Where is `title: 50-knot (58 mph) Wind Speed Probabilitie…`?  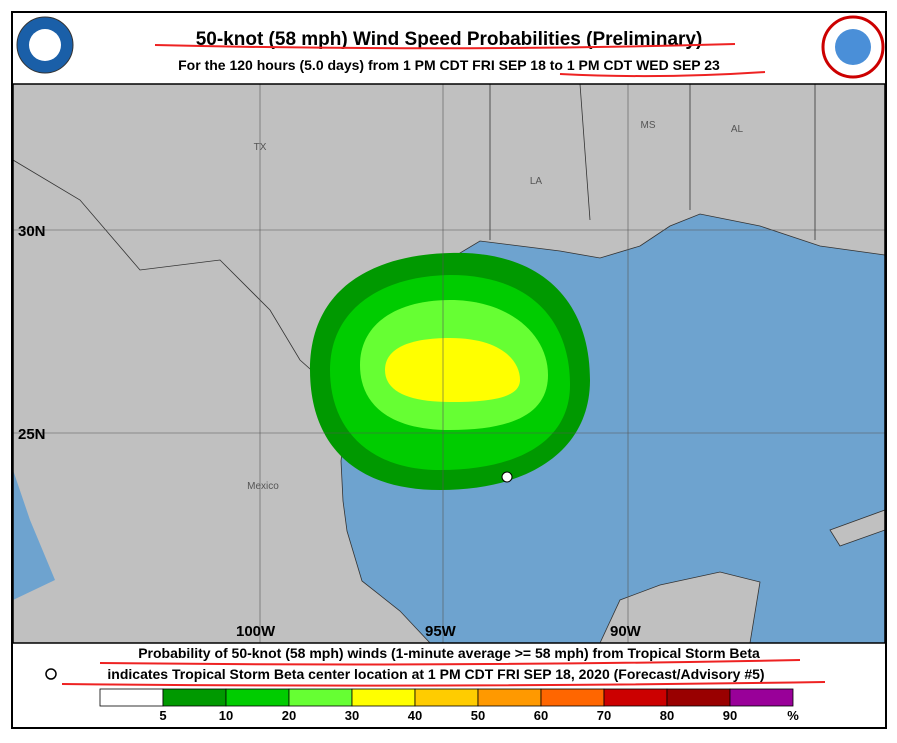
title: 50-knot (58 mph) Wind Speed Probabilitie… is located at coordinates (449, 39).